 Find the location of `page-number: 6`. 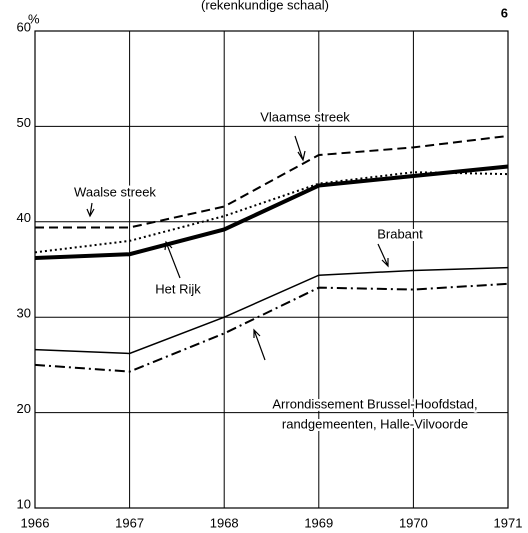

page-number: 6 is located at coordinates (504, 12).